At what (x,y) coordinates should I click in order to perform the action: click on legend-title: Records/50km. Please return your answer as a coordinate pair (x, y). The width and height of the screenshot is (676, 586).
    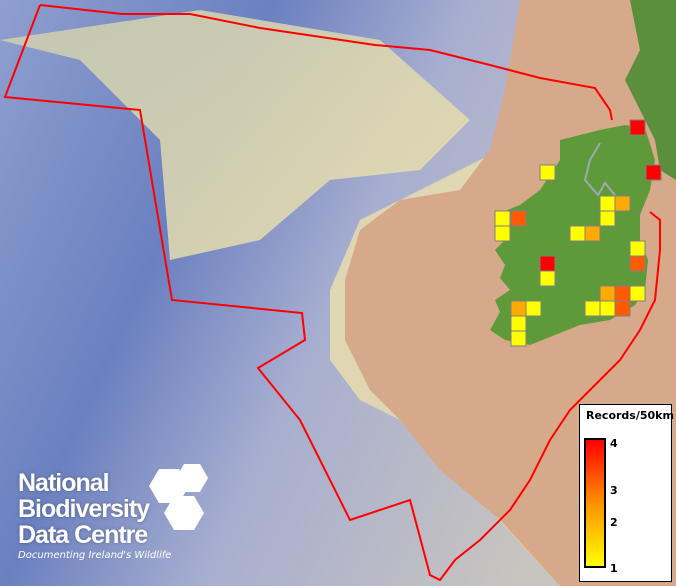
    Looking at the image, I should click on (630, 415).